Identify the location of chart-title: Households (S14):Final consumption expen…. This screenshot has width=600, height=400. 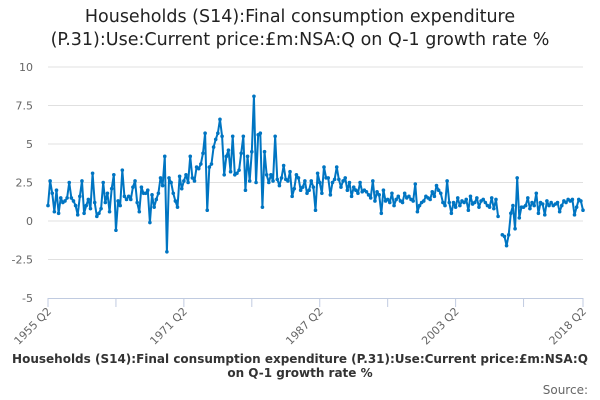
(300, 29).